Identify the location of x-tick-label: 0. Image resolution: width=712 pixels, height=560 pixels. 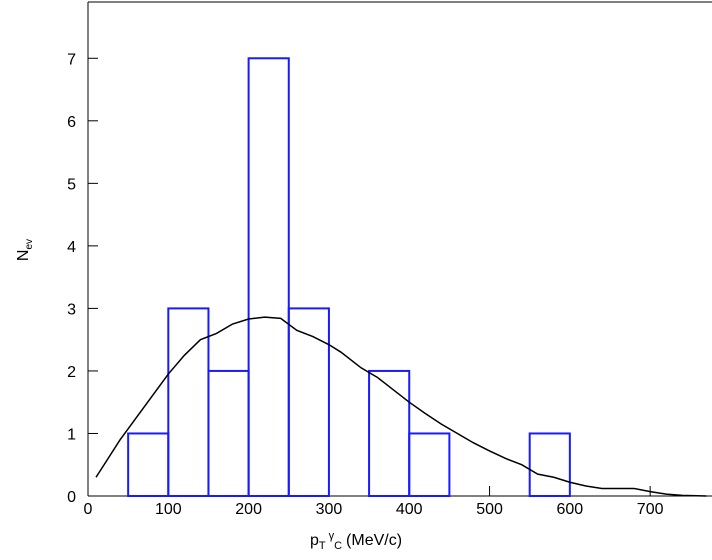
(88, 509).